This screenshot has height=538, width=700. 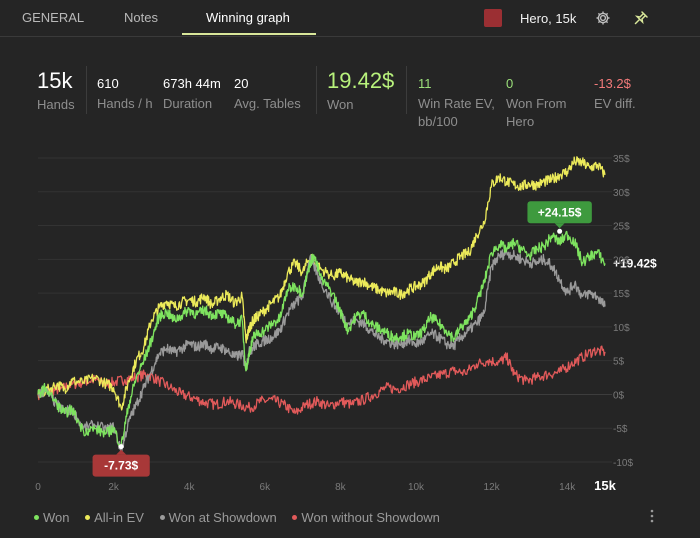 I want to click on y-tick-label: 15$, so click(x=621, y=294).